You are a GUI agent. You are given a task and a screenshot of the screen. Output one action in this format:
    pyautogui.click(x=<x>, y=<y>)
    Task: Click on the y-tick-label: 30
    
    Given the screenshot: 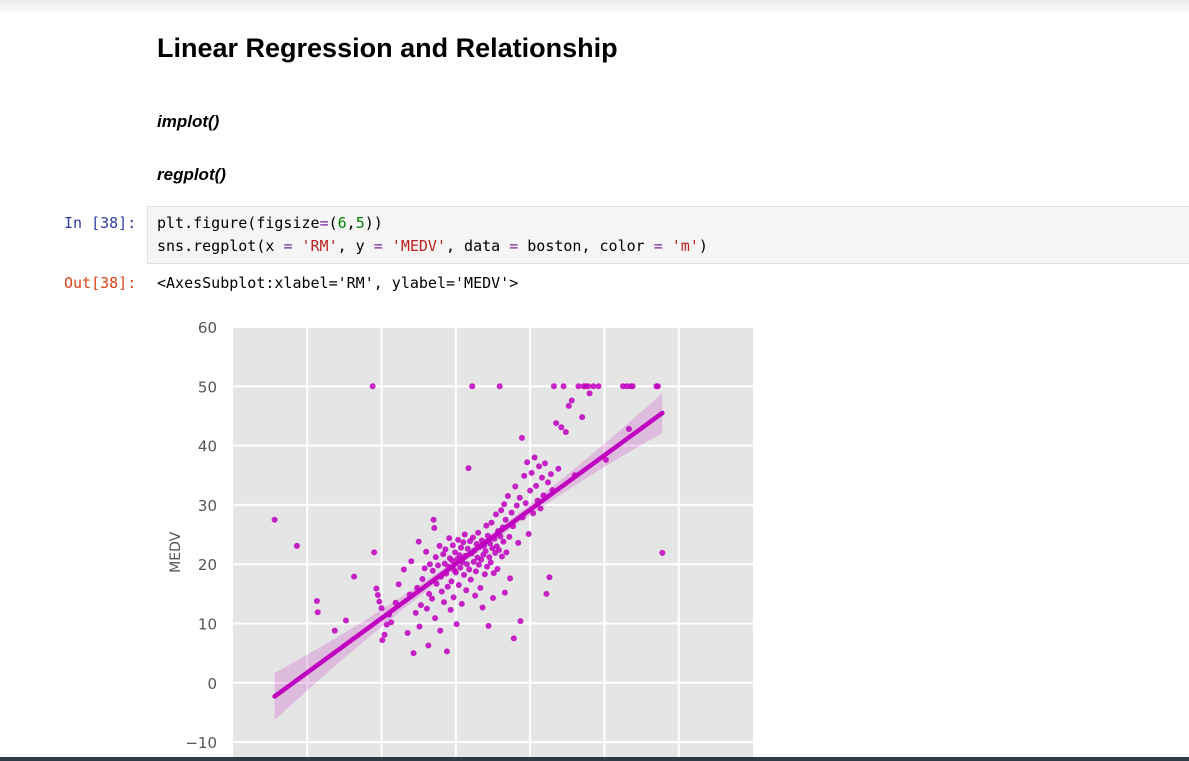 What is the action you would take?
    pyautogui.click(x=207, y=506)
    